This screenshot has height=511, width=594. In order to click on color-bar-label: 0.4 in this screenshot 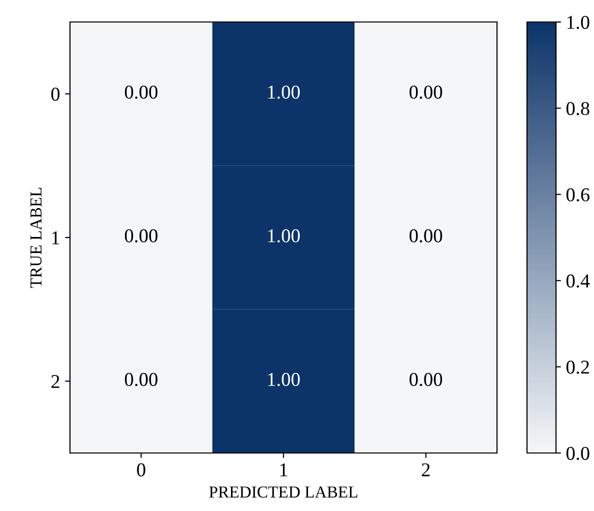, I will do `click(578, 281)`.